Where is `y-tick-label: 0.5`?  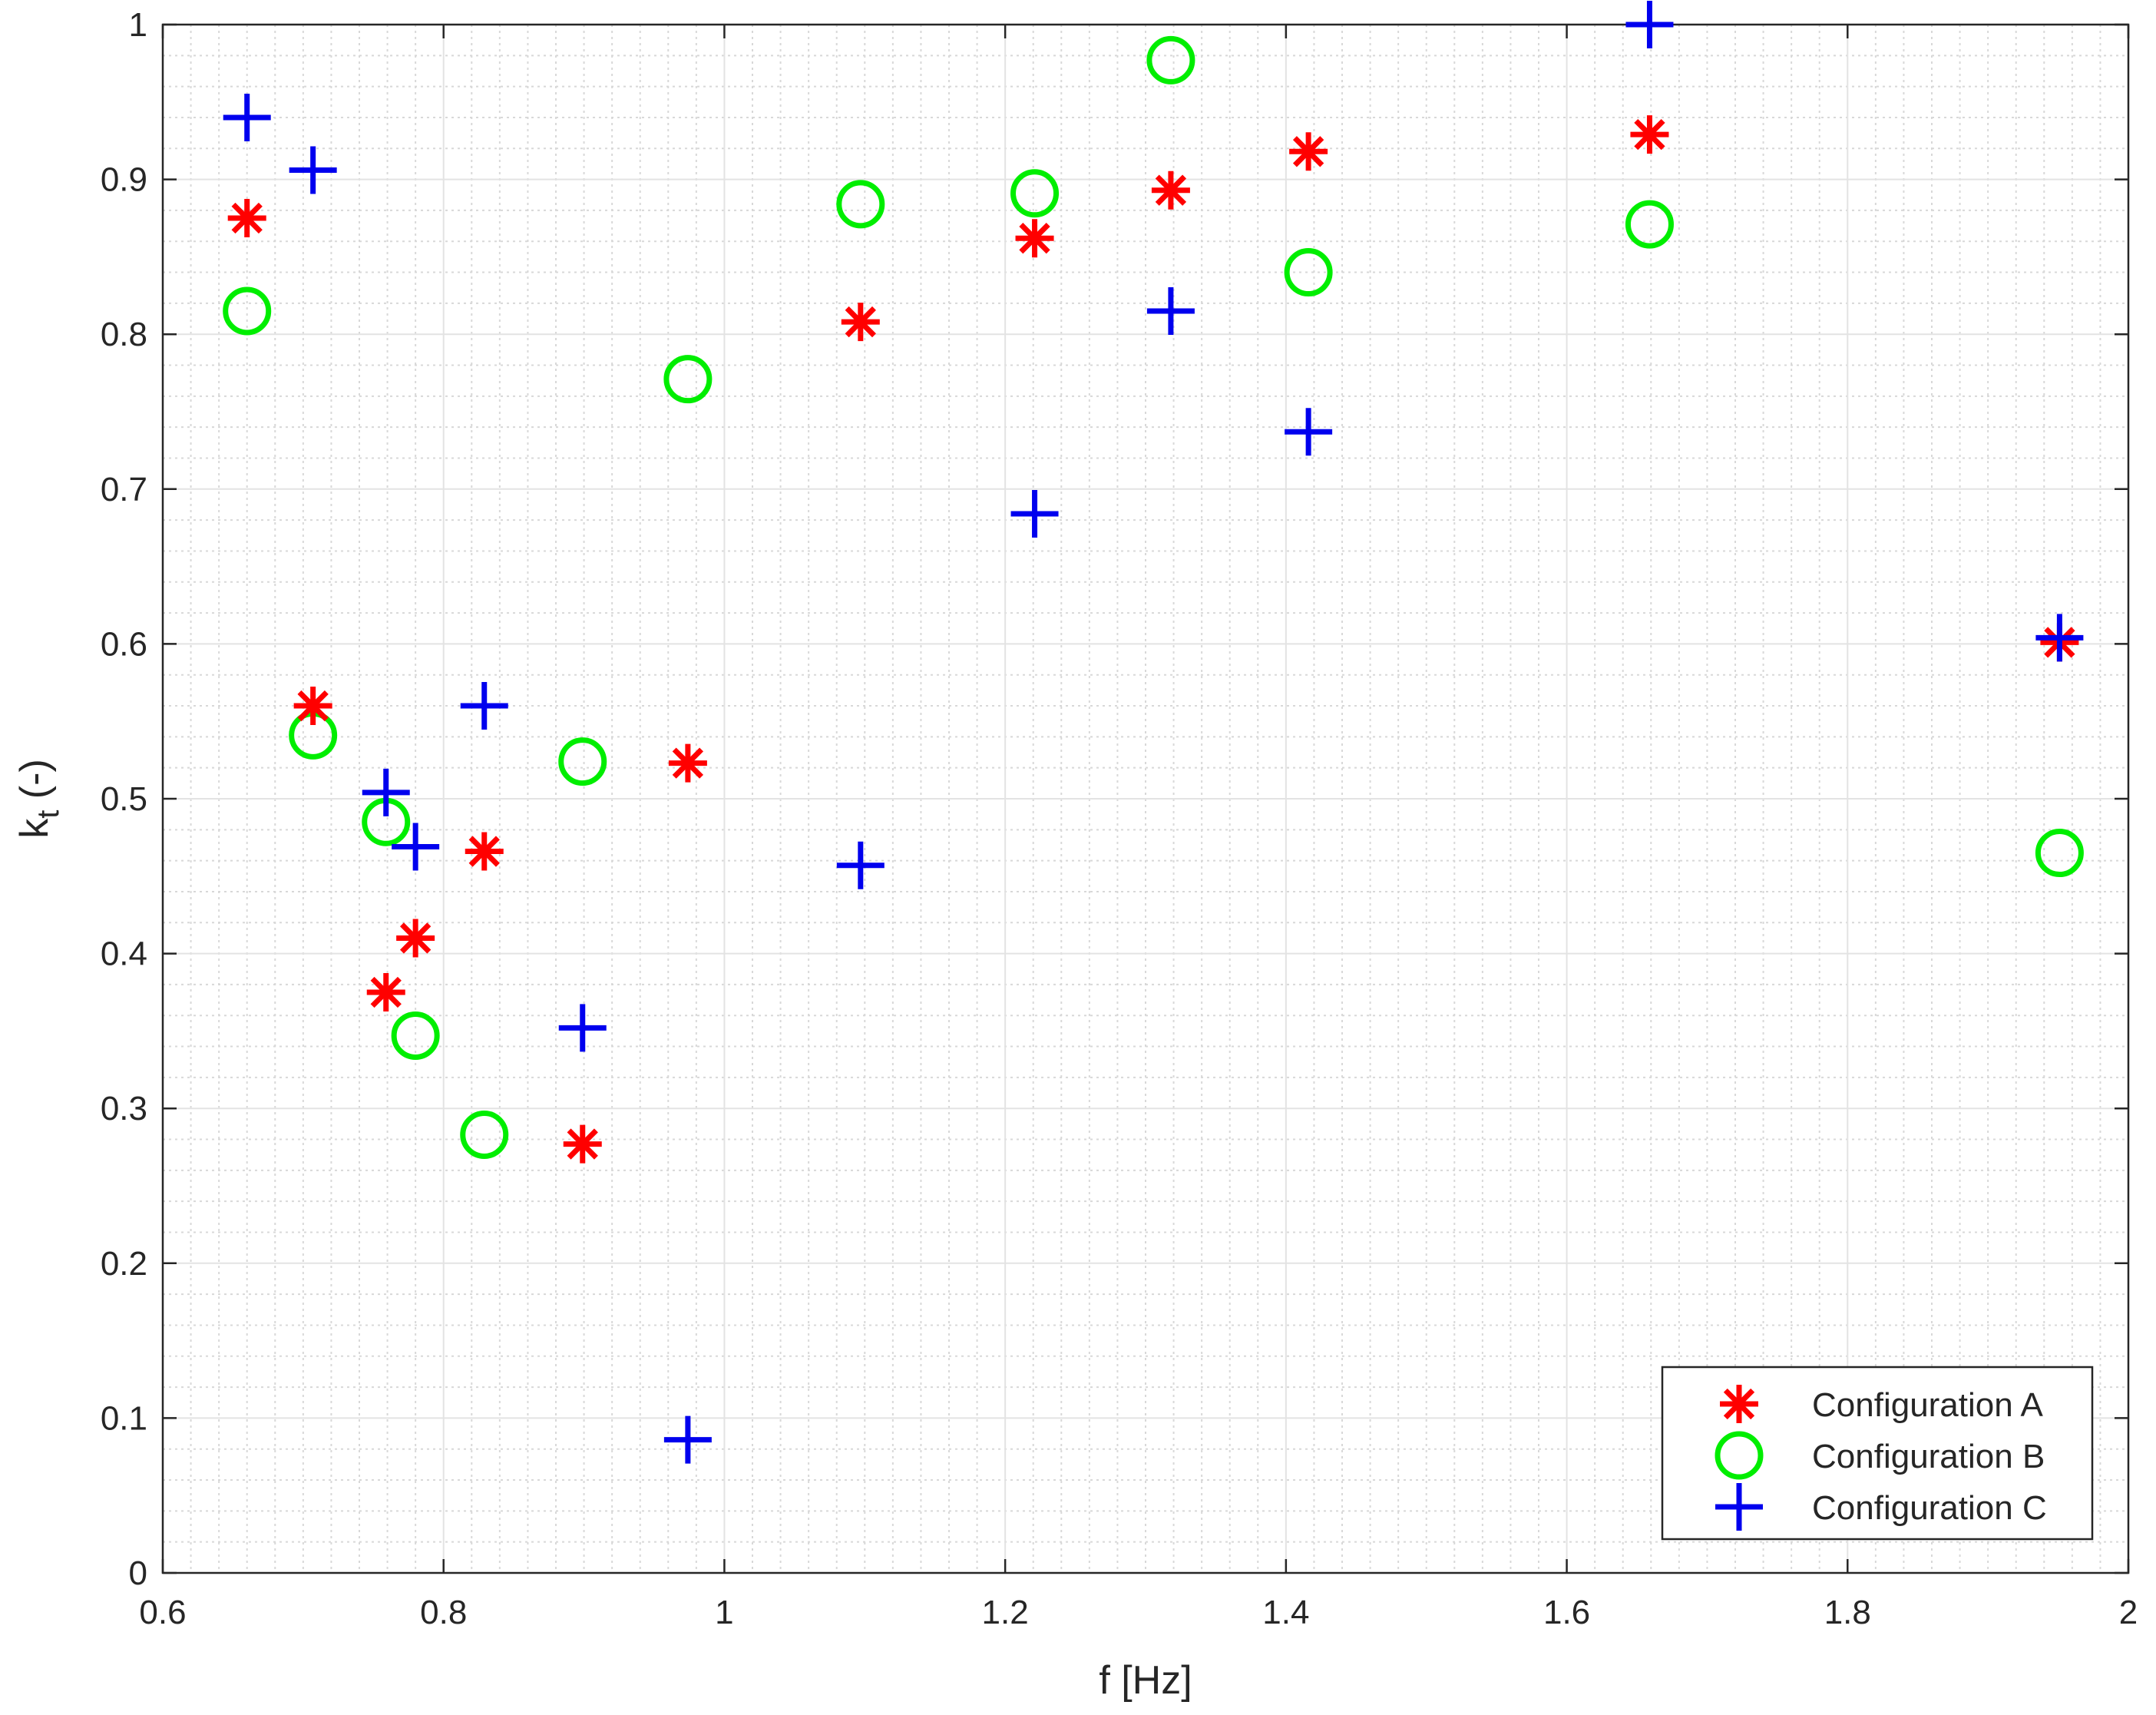
y-tick-label: 0.5 is located at coordinates (124, 799).